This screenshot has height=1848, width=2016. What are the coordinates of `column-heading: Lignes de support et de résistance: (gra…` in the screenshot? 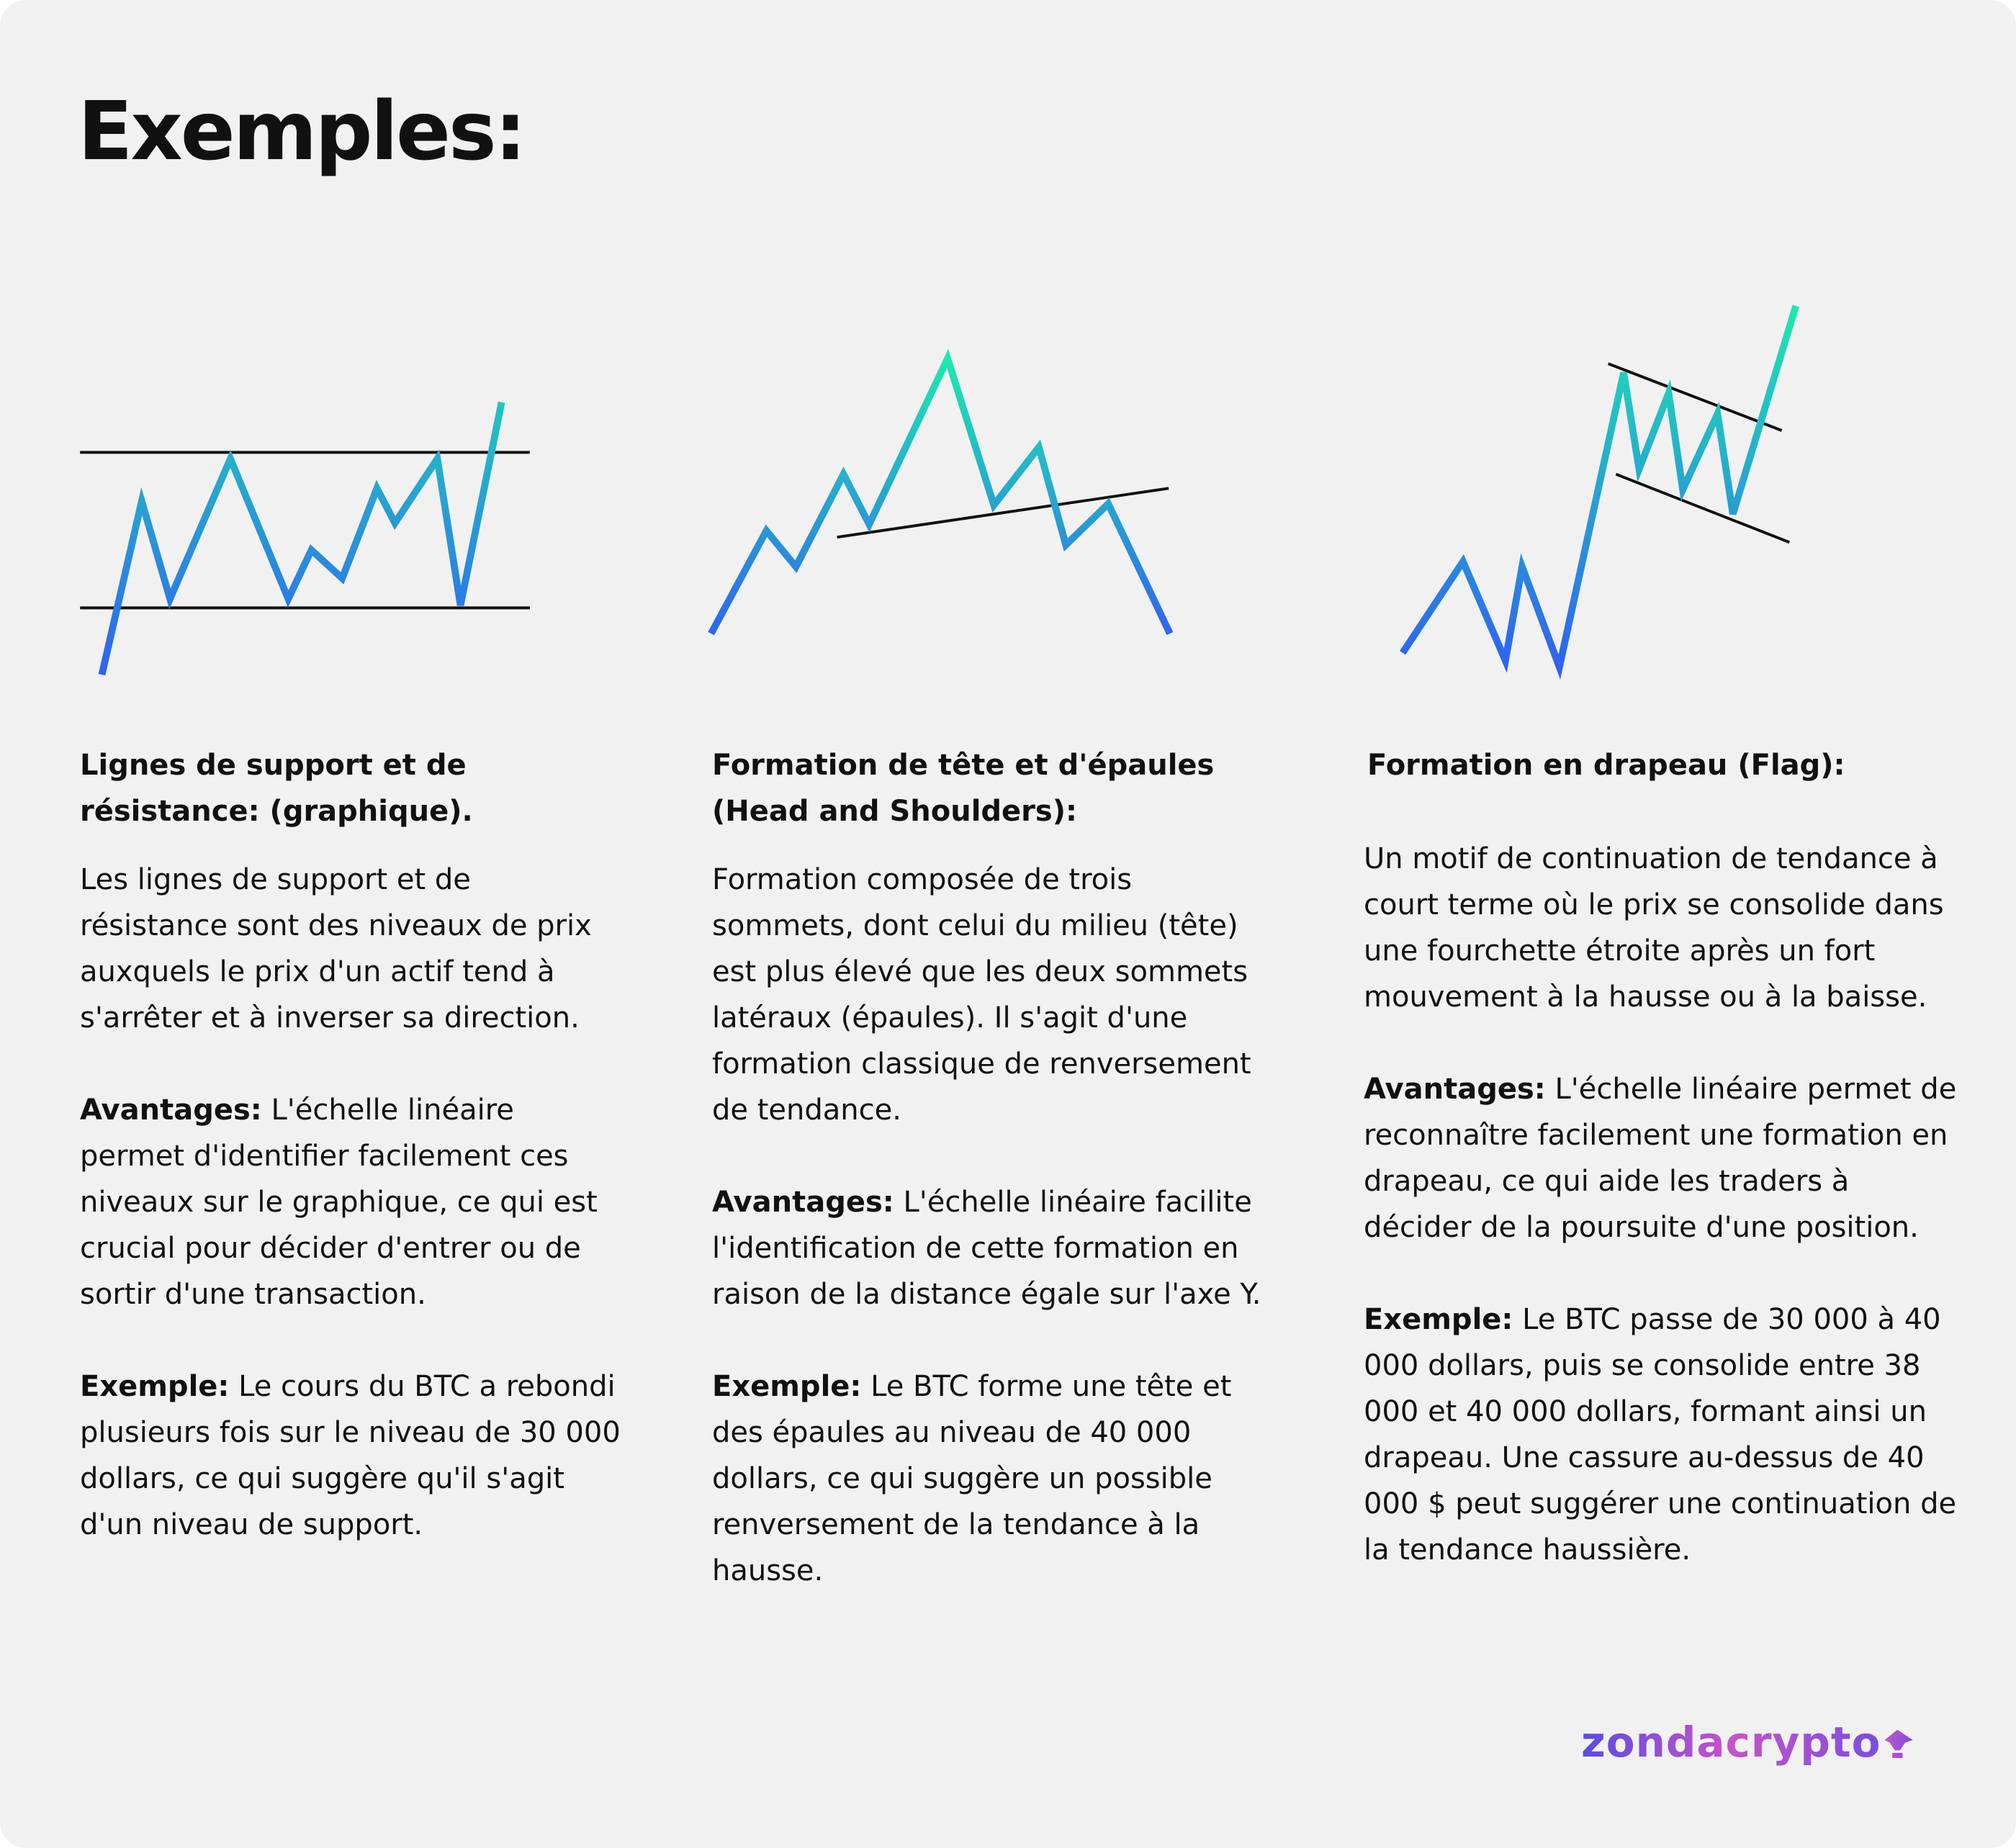 It's located at (276, 788).